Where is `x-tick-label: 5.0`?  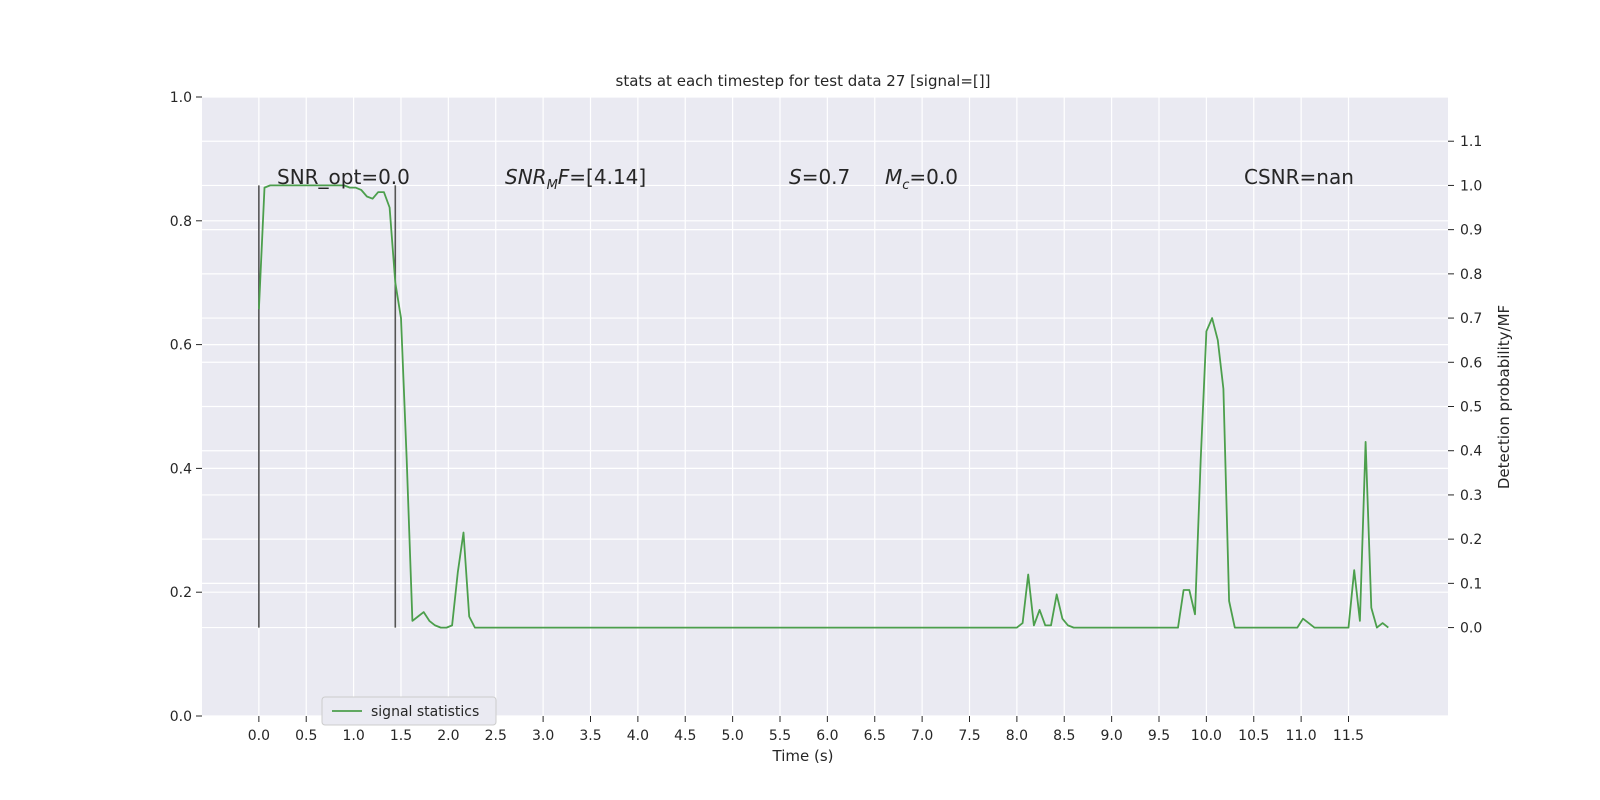 x-tick-label: 5.0 is located at coordinates (732, 736).